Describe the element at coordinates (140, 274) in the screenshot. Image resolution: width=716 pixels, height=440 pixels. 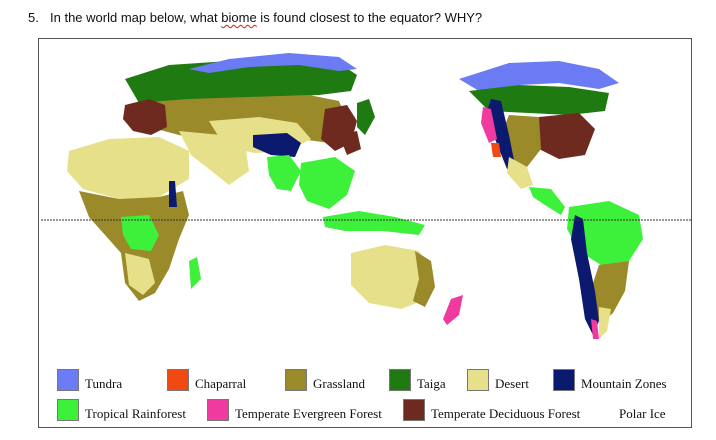
I see `kalahari-desert` at that location.